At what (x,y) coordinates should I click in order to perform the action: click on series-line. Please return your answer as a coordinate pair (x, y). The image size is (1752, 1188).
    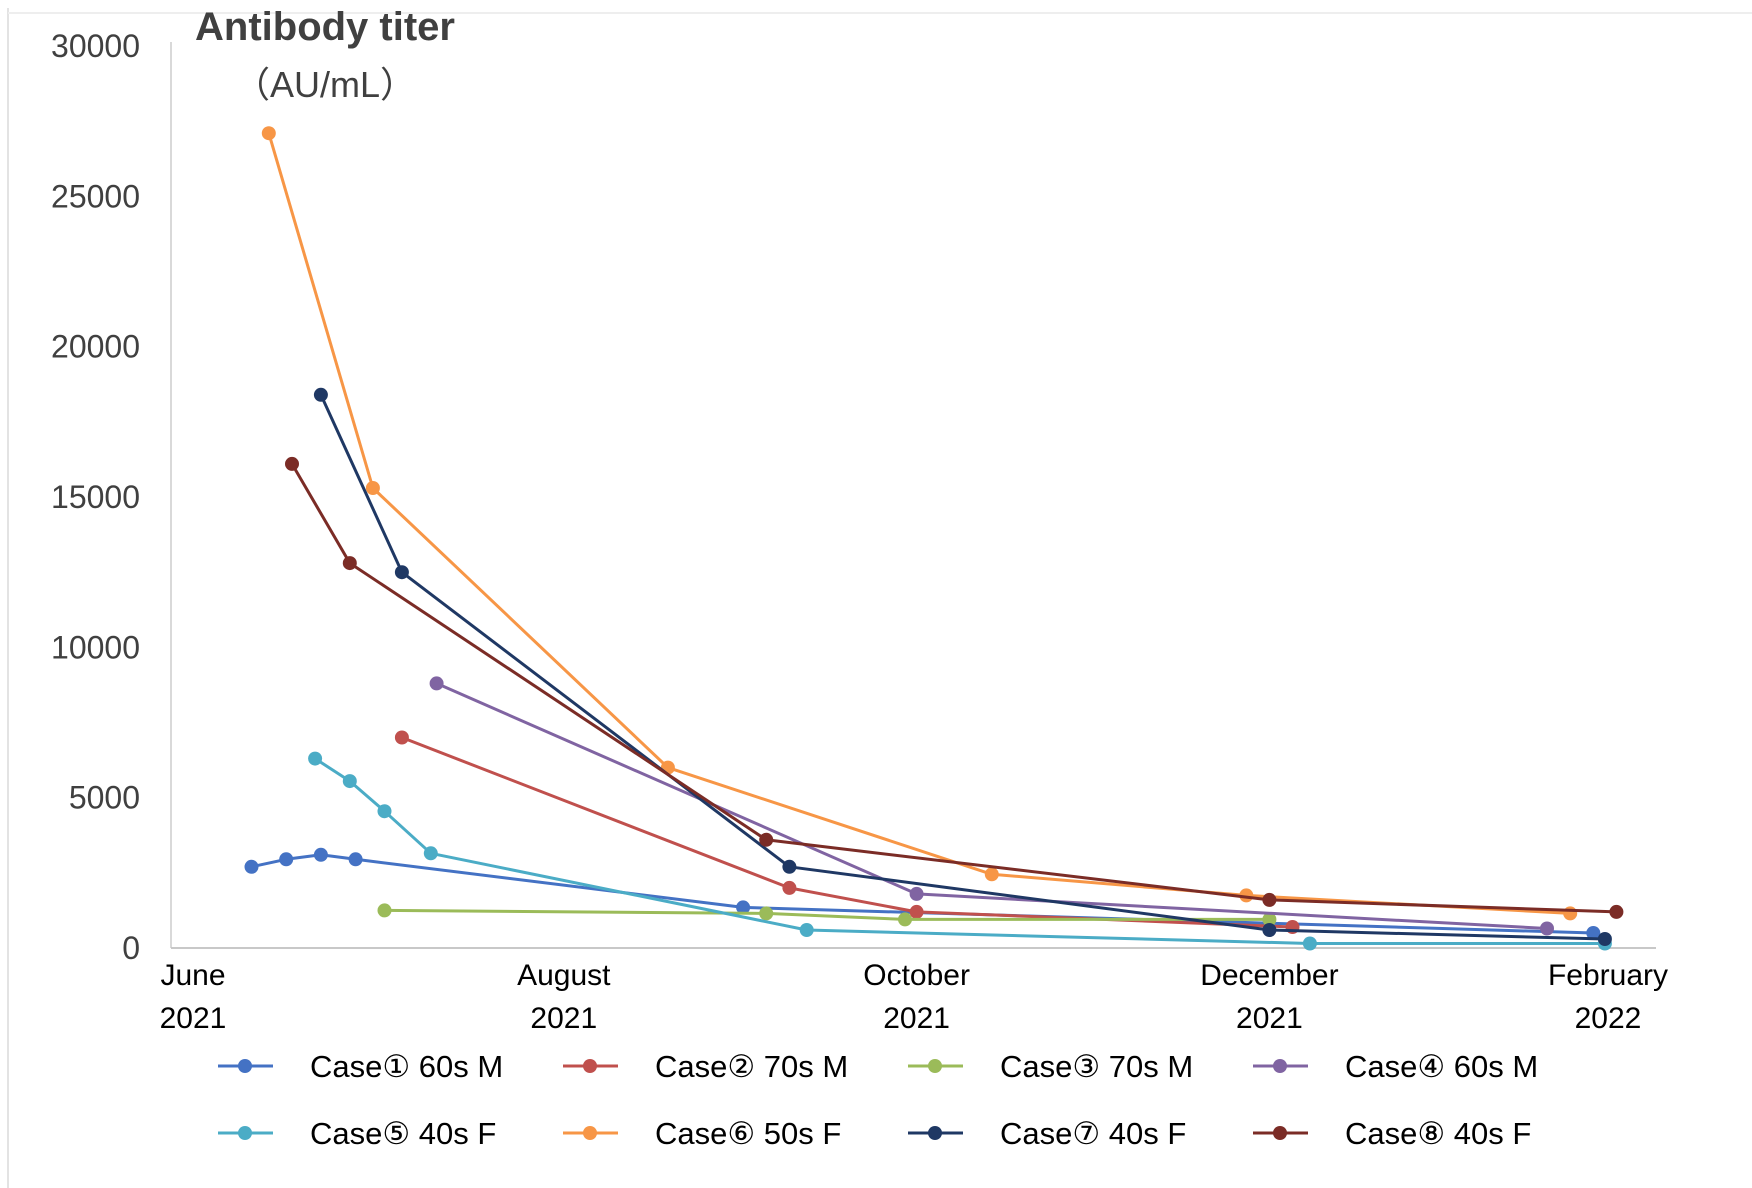
    Looking at the image, I should click on (827, 914).